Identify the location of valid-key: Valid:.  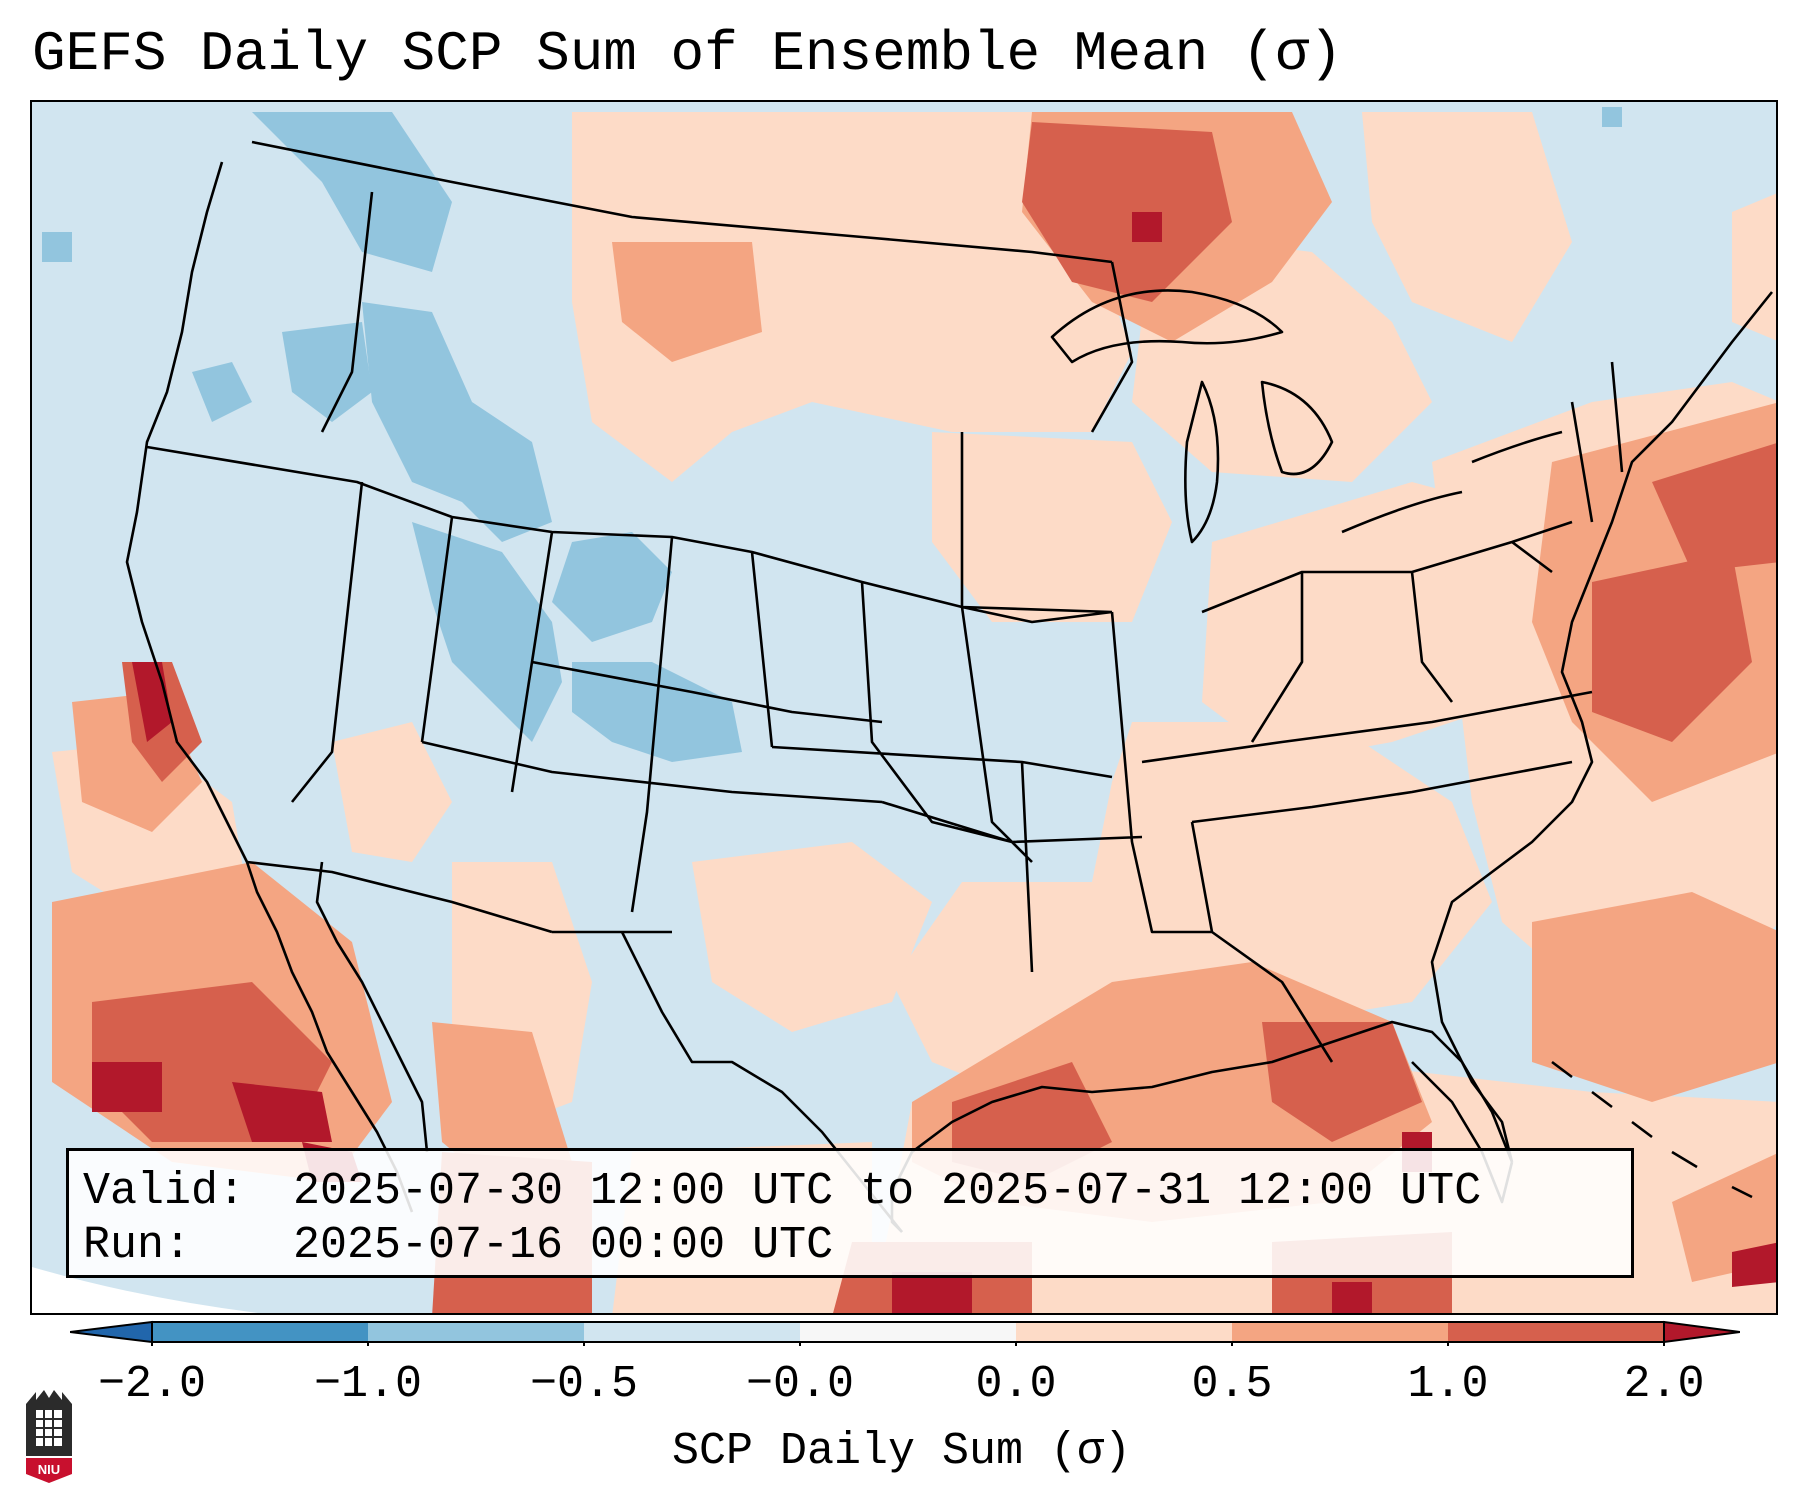
(164, 1191).